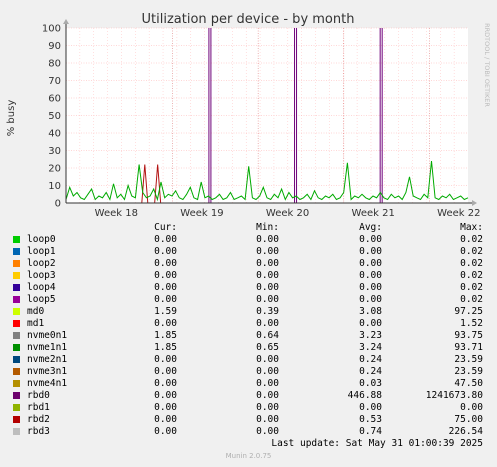 This screenshot has width=497, height=467. I want to click on legend-name: loop2, so click(41, 263).